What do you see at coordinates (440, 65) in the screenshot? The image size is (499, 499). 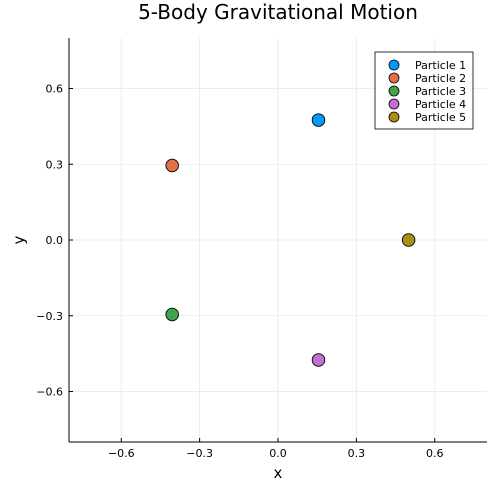 I see `legend-label-1: Particle 1` at bounding box center [440, 65].